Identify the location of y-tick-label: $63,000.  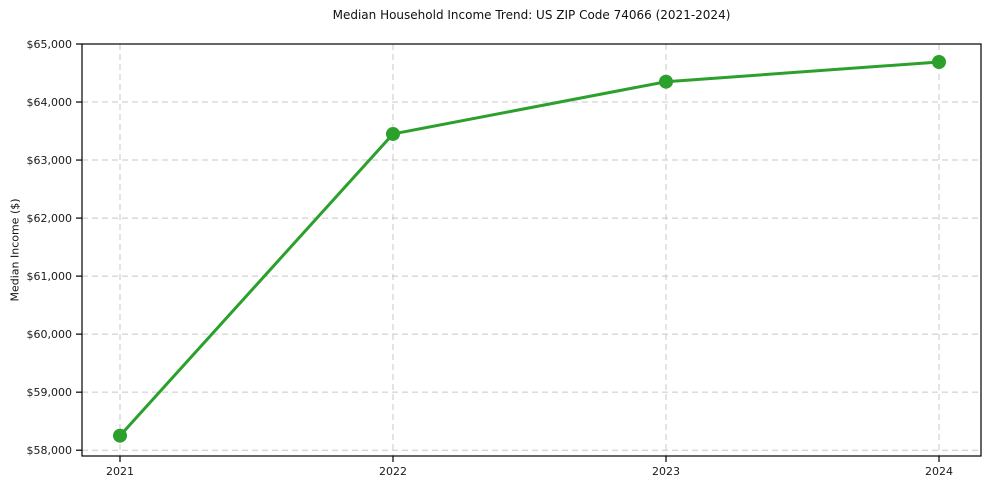
(50, 160).